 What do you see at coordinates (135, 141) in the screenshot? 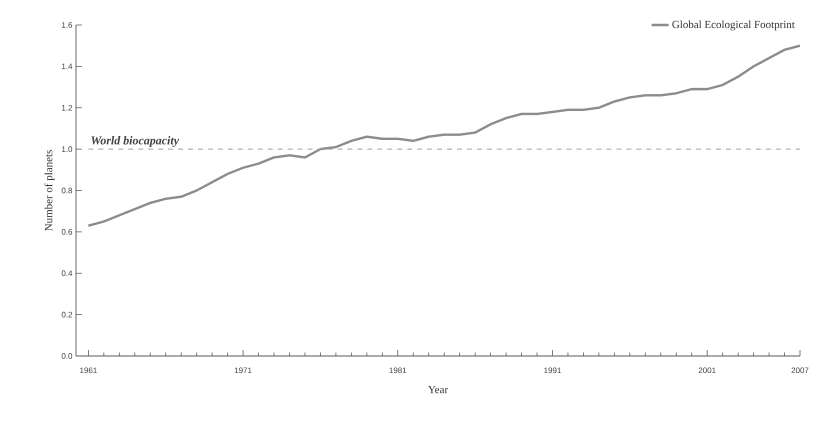
I see `ref-line-label: World biocapacity` at bounding box center [135, 141].